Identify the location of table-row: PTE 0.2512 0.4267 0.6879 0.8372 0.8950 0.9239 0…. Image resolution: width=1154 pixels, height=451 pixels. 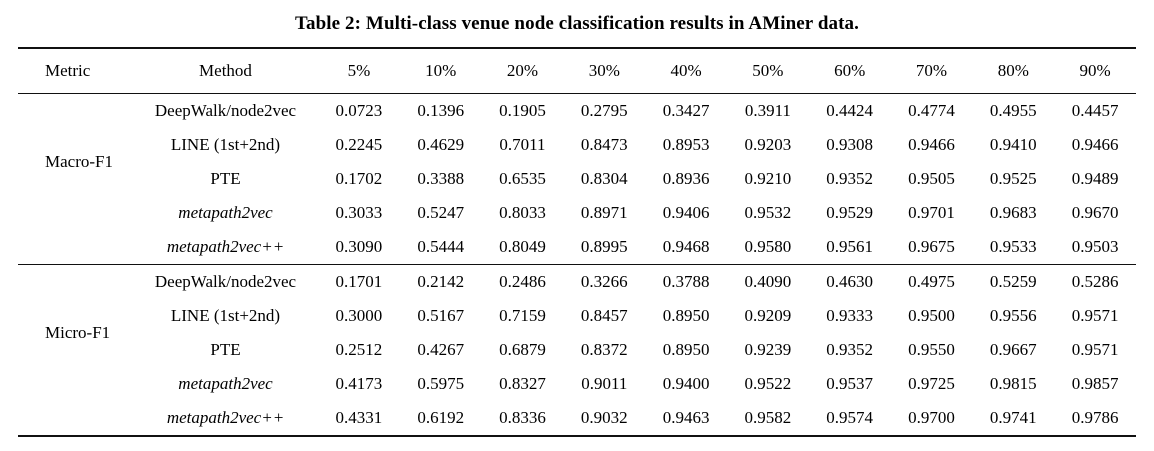
(577, 350).